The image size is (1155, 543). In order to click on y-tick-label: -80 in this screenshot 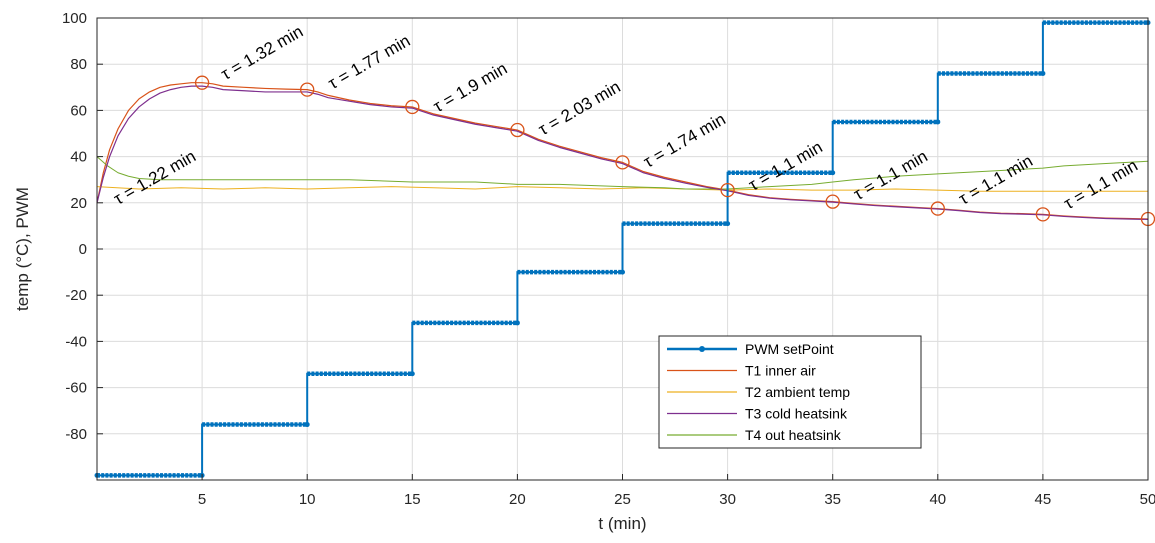, I will do `click(76, 434)`.